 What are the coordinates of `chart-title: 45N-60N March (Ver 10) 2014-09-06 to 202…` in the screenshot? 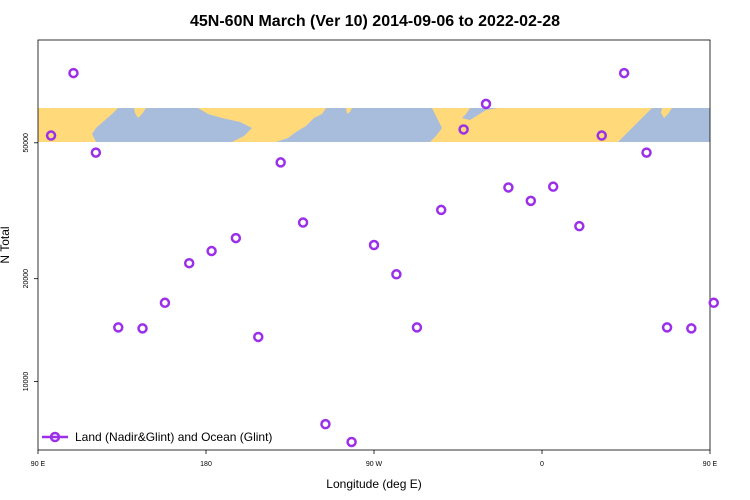 It's located at (375, 21).